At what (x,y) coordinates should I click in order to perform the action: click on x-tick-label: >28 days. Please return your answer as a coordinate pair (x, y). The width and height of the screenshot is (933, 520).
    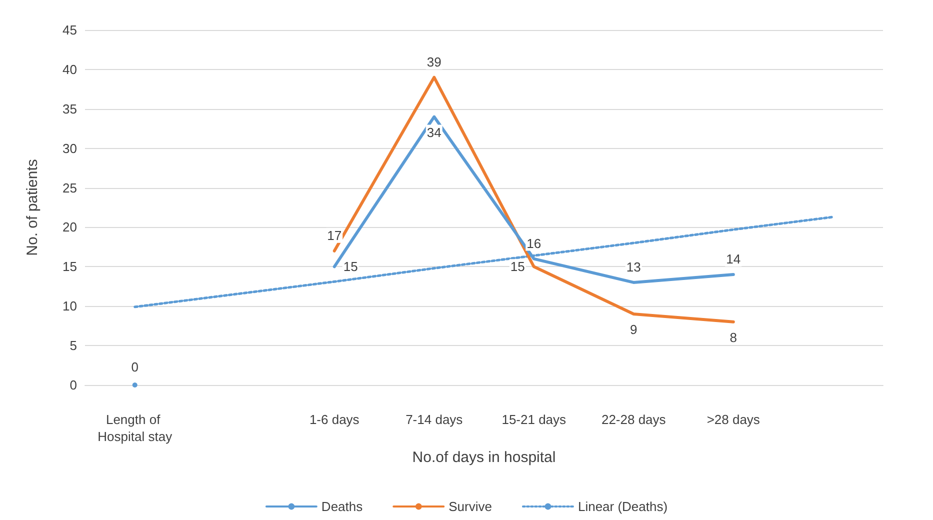
    Looking at the image, I should click on (733, 419).